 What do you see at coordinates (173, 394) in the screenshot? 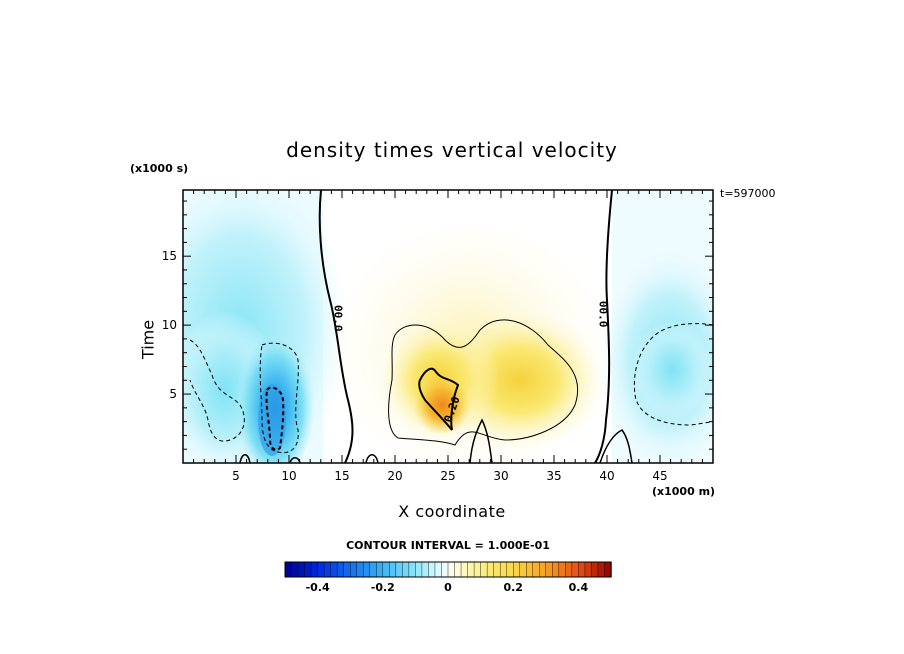
I see `y-tick-label: 5` at bounding box center [173, 394].